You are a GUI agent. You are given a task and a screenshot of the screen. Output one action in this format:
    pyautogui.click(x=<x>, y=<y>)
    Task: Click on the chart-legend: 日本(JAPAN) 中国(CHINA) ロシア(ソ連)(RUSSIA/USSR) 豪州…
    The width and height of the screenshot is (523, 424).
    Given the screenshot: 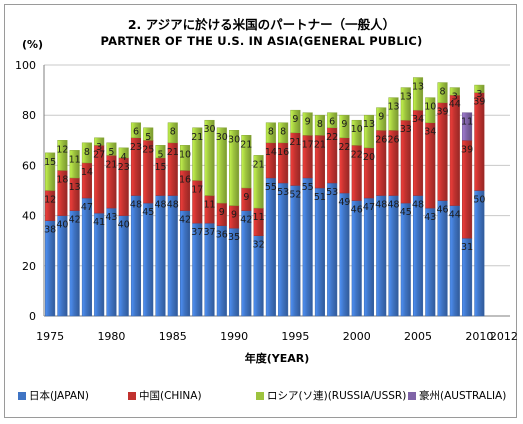 What is the action you would take?
    pyautogui.click(x=268, y=395)
    